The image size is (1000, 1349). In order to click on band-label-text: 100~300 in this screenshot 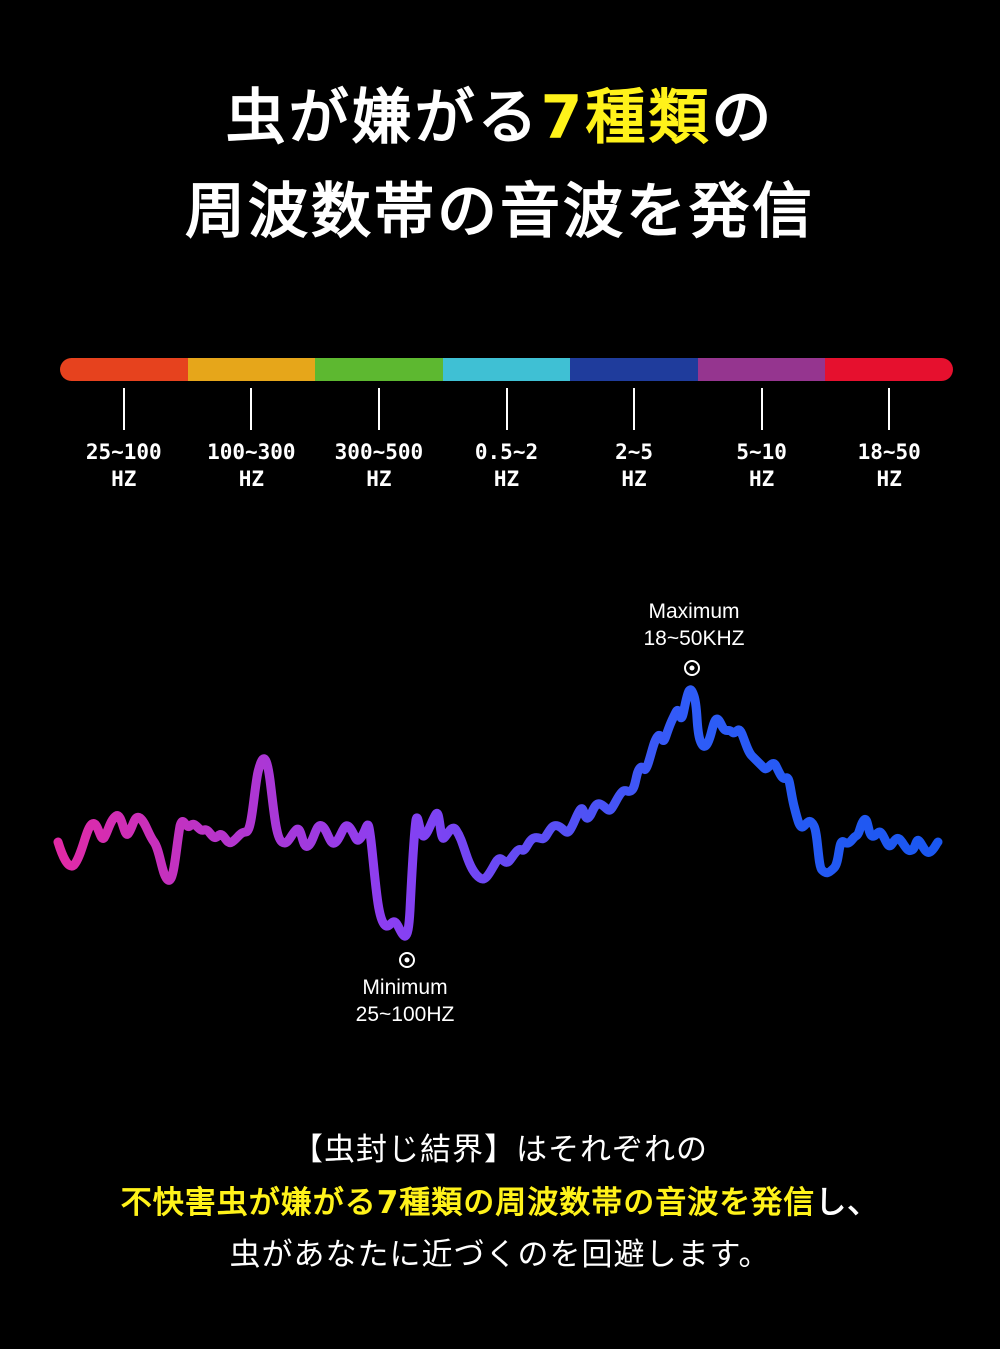, I will do `click(251, 452)`.